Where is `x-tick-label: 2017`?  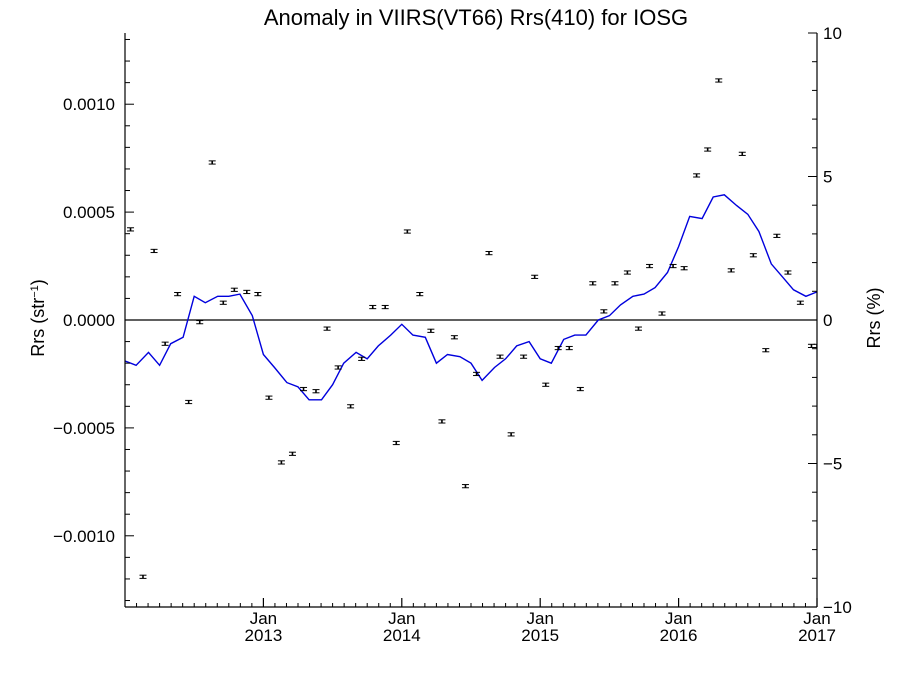 x-tick-label: 2017 is located at coordinates (817, 635).